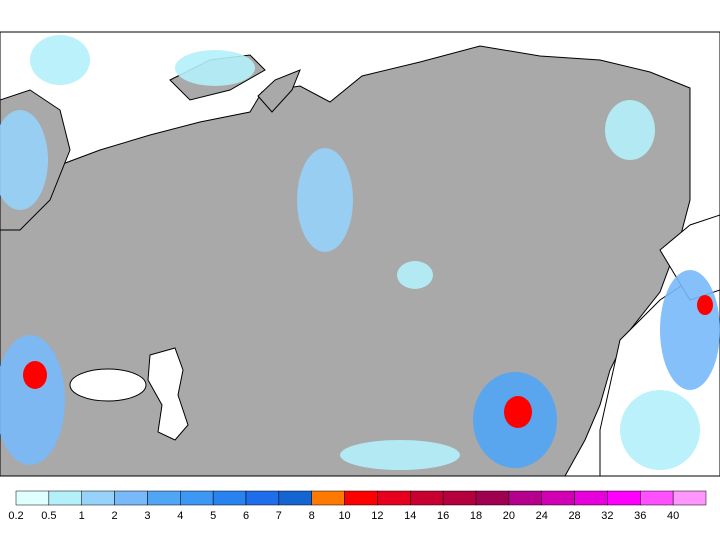 Image resolution: width=720 pixels, height=540 pixels. What do you see at coordinates (312, 516) in the screenshot?
I see `legend-label: 8` at bounding box center [312, 516].